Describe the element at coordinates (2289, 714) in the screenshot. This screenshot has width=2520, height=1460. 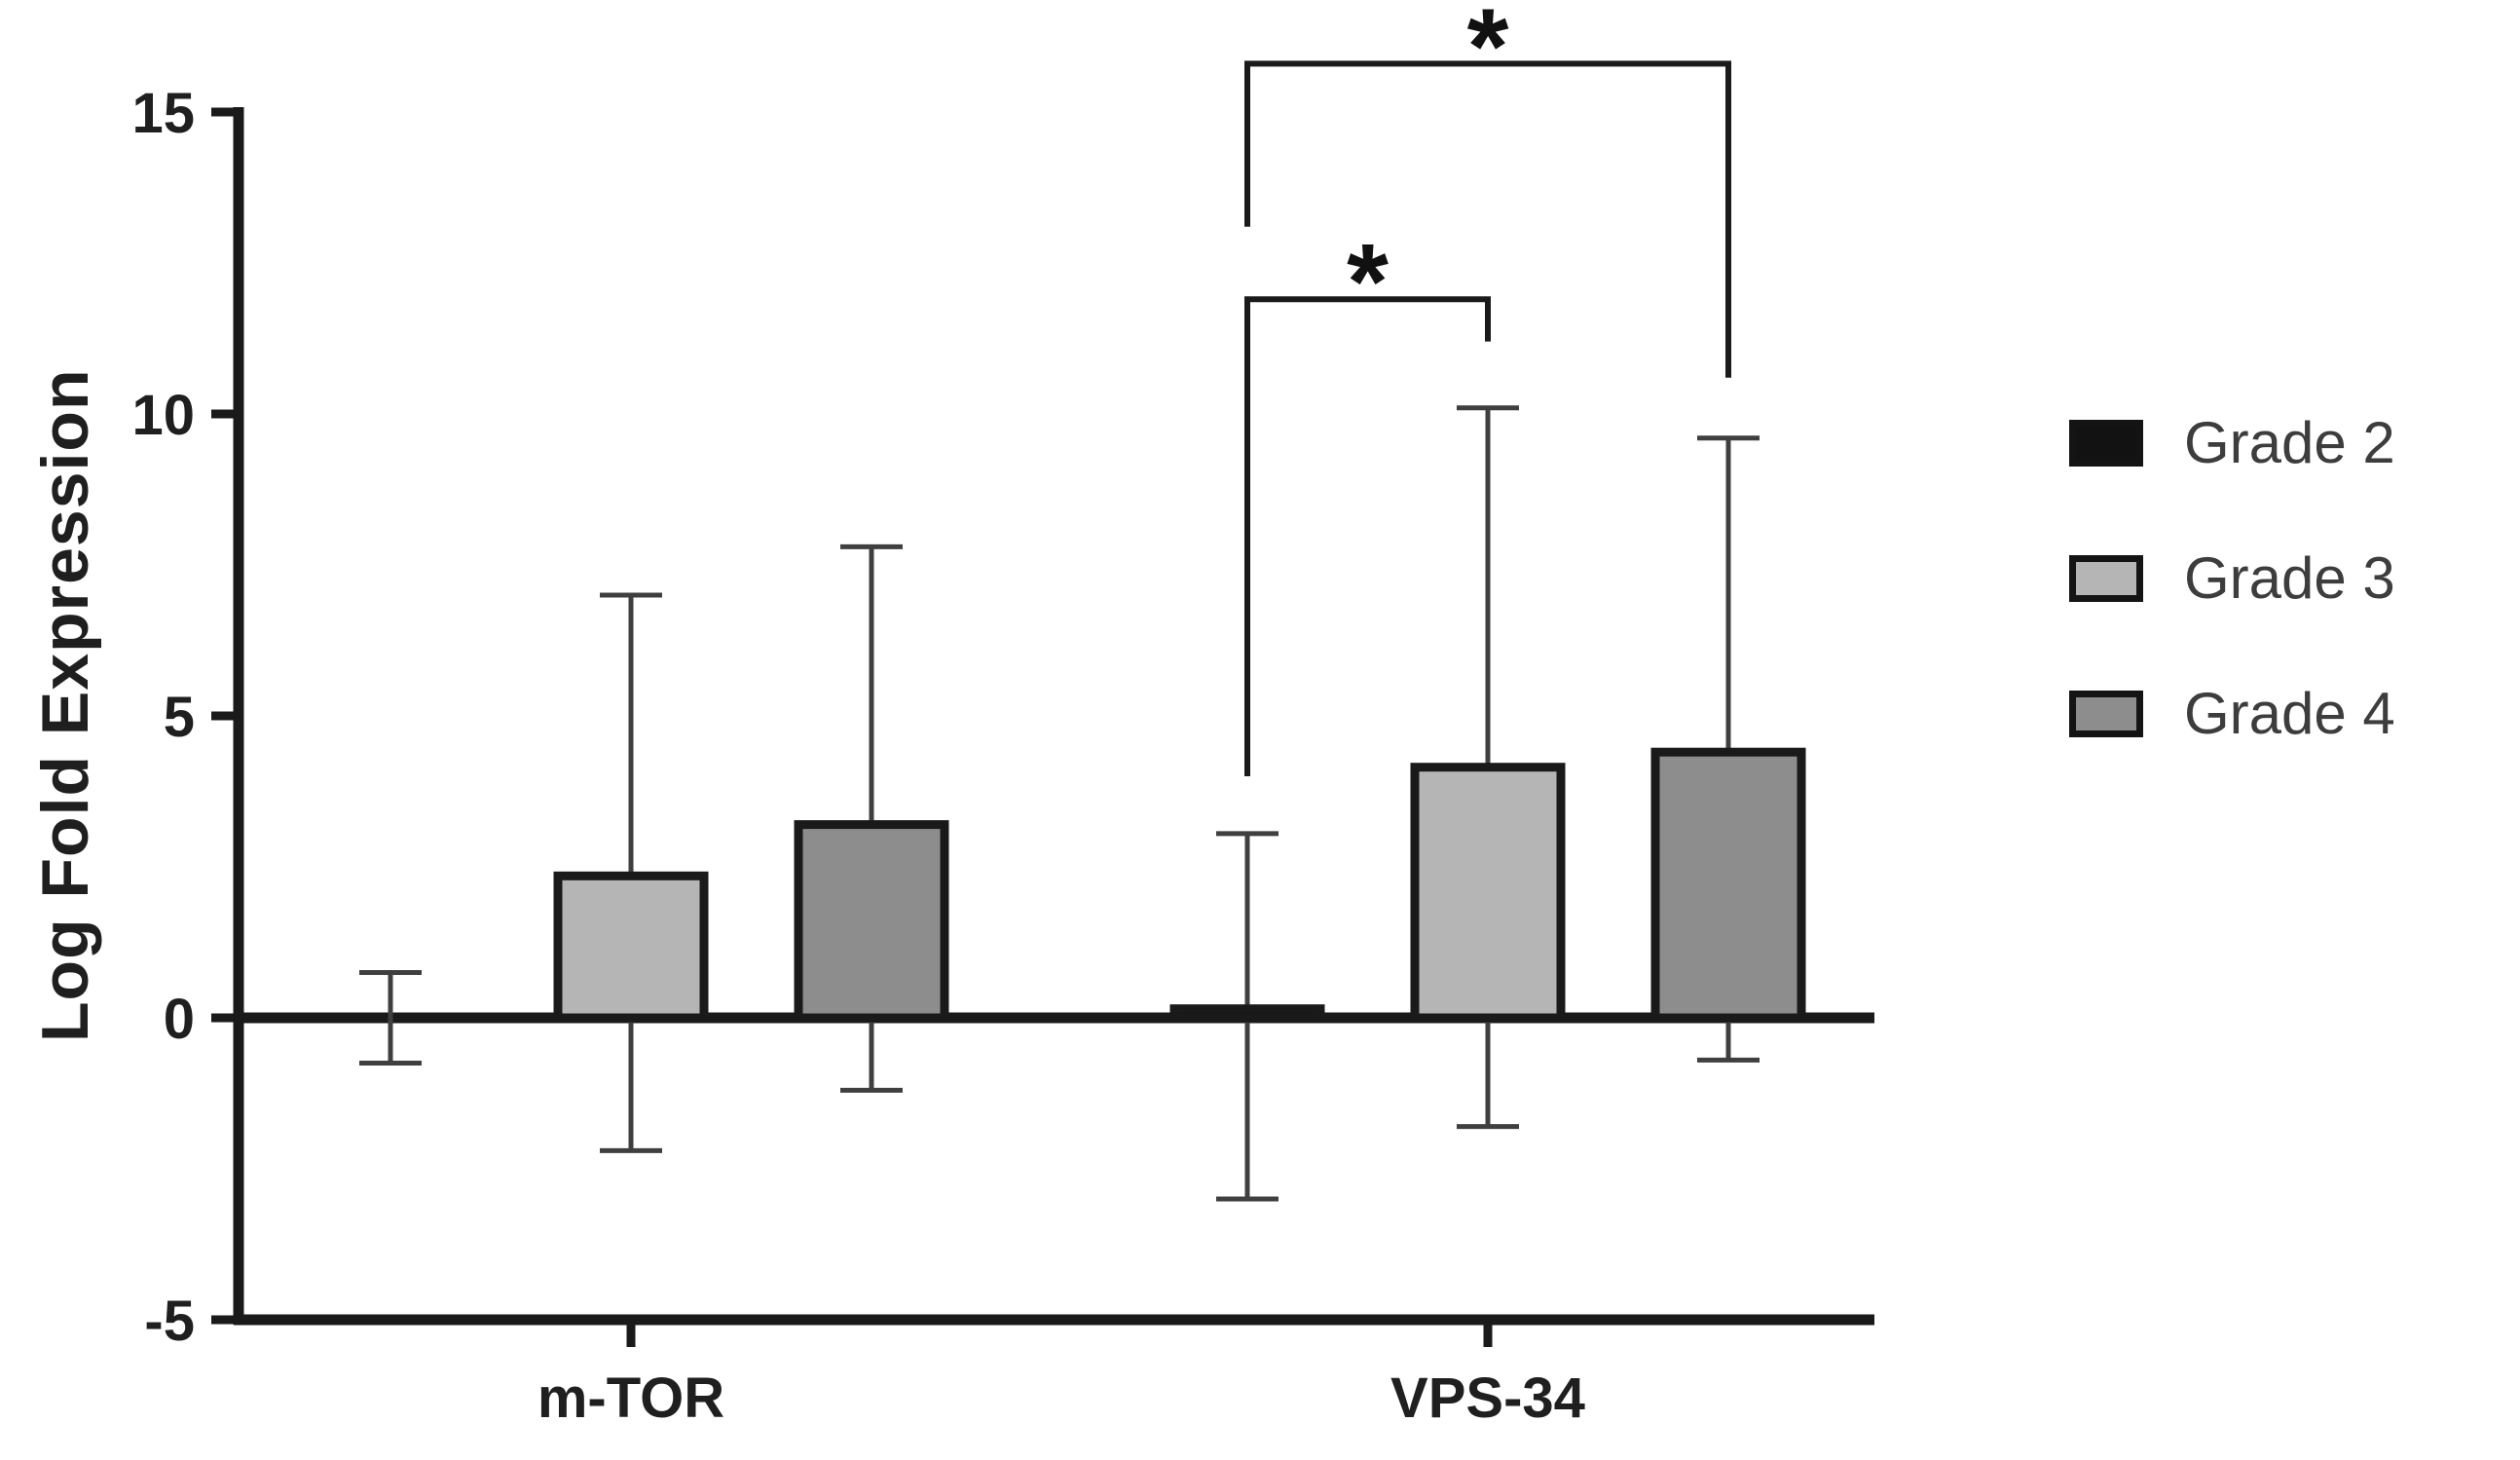
I see `legend-label-grade-4: Grade 4` at that location.